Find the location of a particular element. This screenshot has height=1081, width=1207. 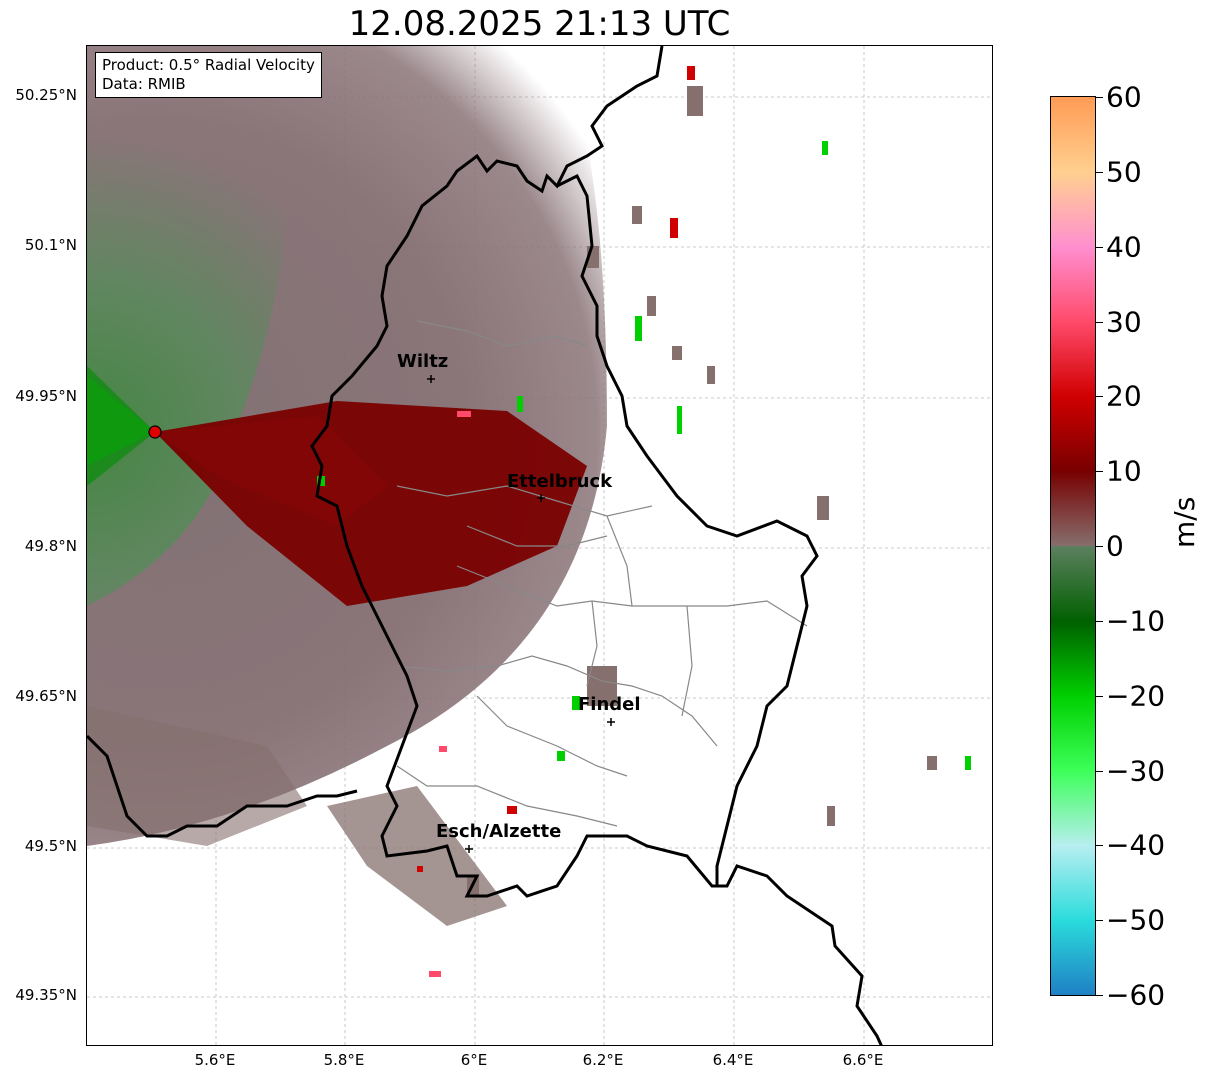

lon-tick-label: 6.6°E is located at coordinates (863, 1060).